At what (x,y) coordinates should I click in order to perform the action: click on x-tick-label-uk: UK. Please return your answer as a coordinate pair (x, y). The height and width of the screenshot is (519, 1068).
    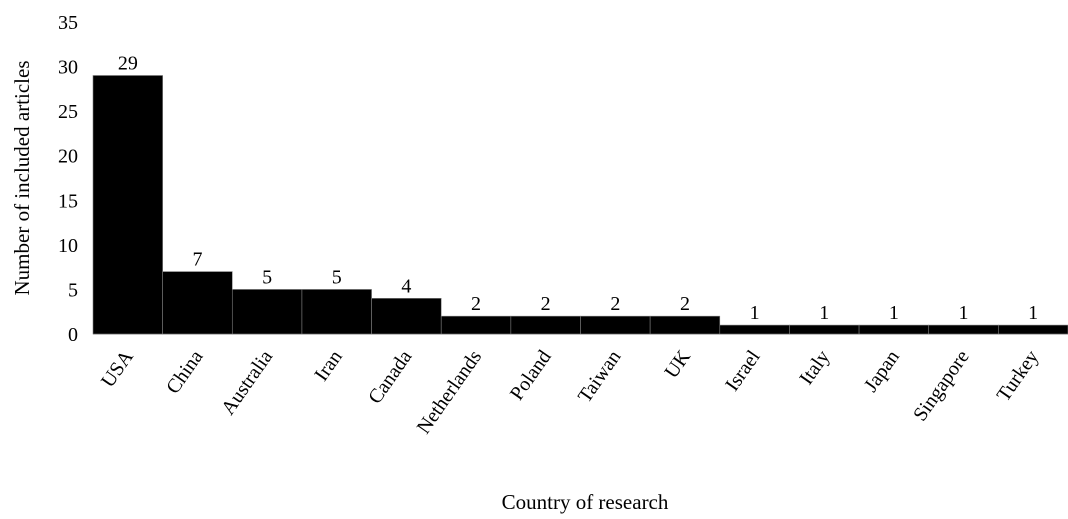
    Looking at the image, I should click on (677, 364).